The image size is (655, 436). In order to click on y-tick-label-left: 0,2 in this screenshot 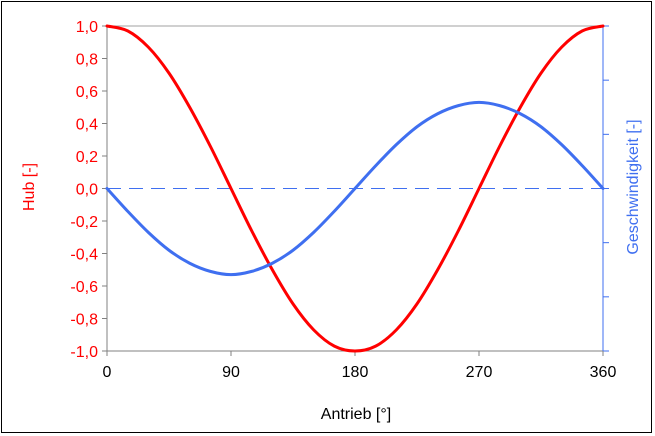, I will do `click(87, 157)`.